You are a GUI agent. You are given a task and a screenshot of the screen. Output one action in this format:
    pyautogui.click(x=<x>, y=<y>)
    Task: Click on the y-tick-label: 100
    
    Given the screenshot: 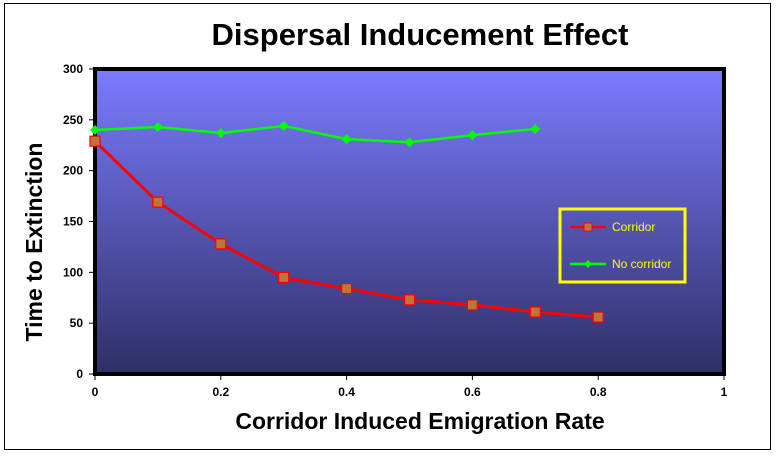 What is the action you would take?
    pyautogui.click(x=73, y=272)
    